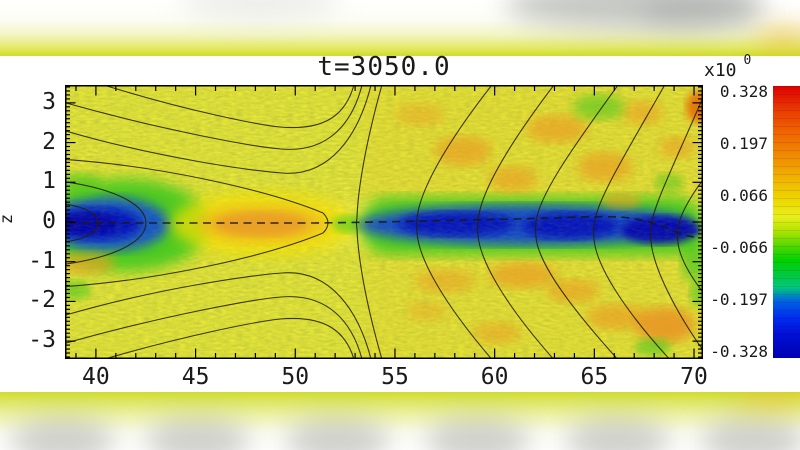 The height and width of the screenshot is (450, 800). What do you see at coordinates (400, 28) in the screenshot?
I see `top-letterbox-blur` at bounding box center [400, 28].